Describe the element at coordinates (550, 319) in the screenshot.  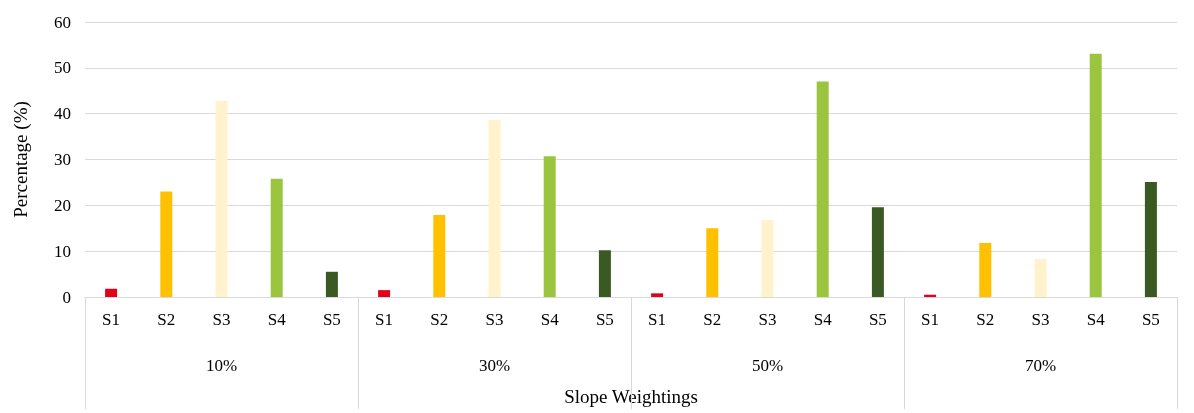
I see `series-label: S4` at that location.